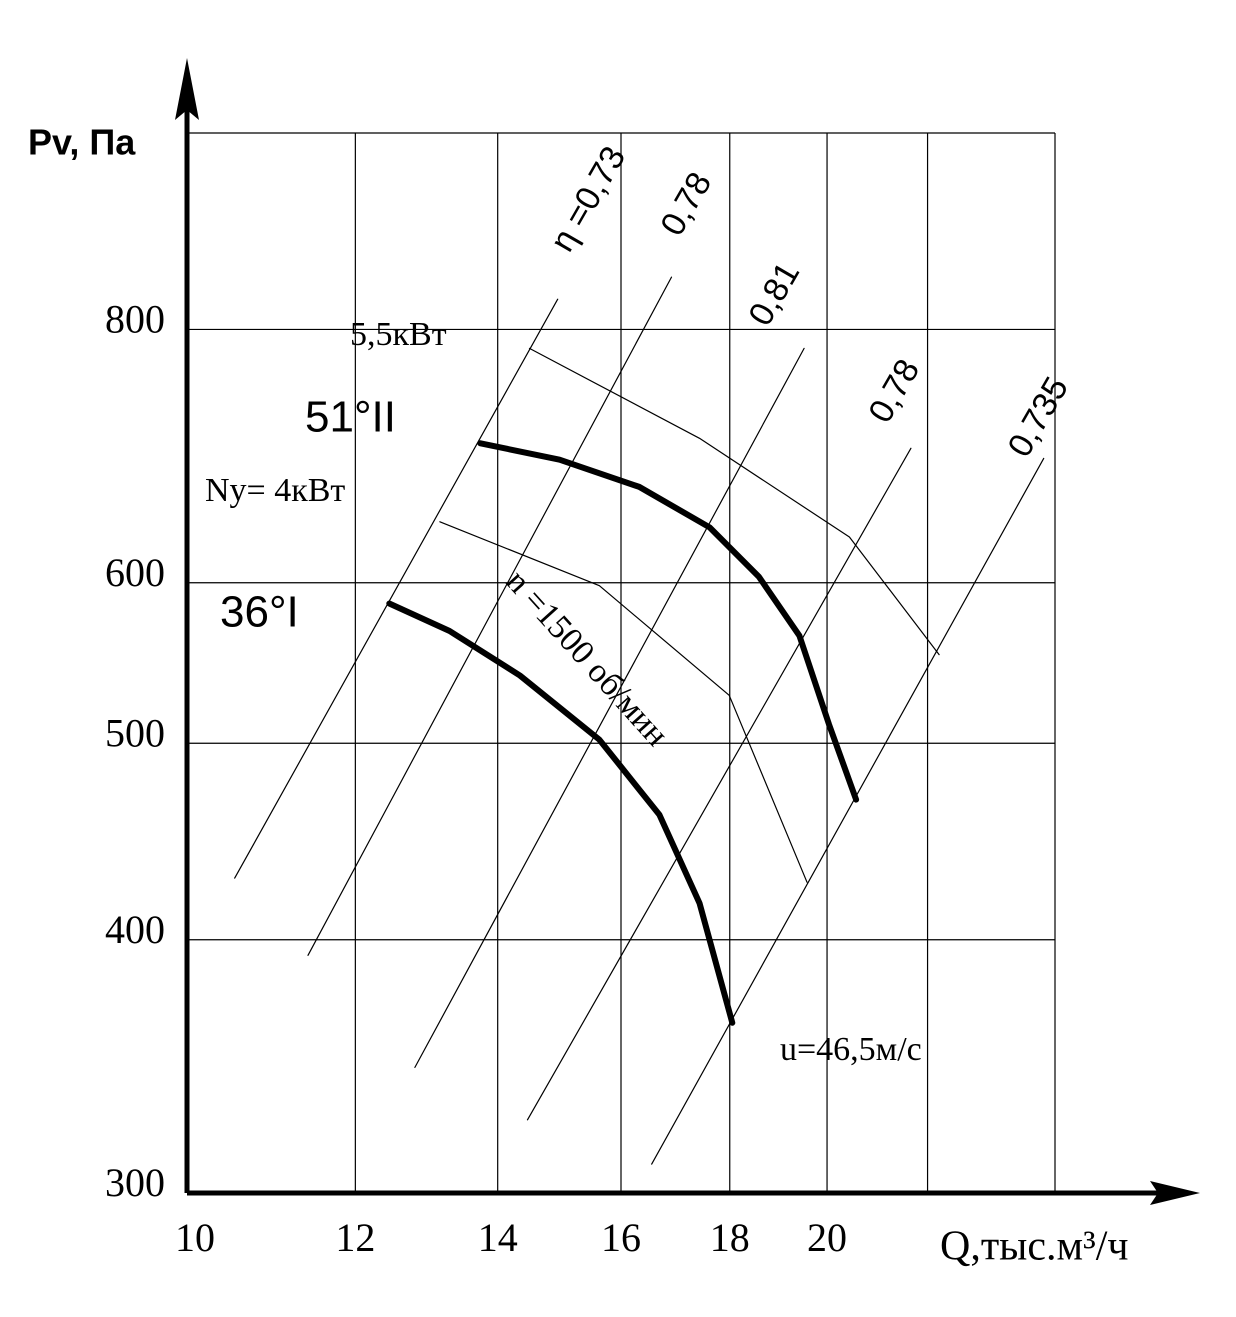  Describe the element at coordinates (851, 1049) in the screenshot. I see `velocity-label: u=46,5м/с` at that location.